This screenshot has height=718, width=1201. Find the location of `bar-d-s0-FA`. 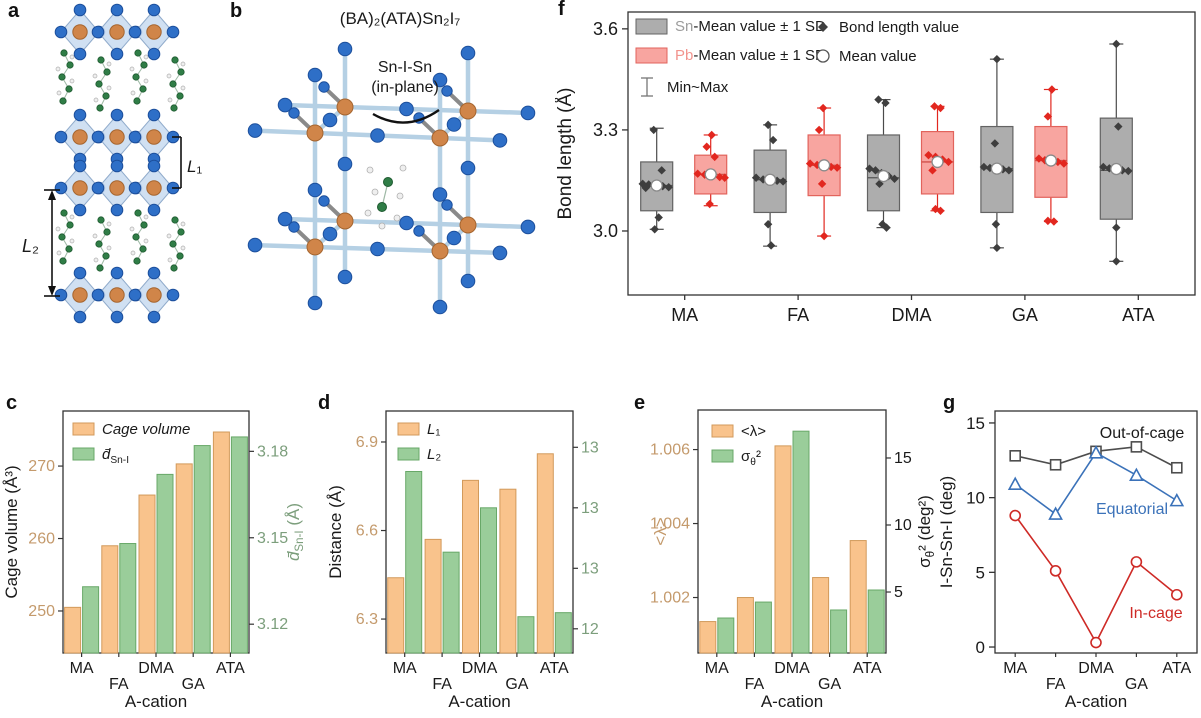

bar-d-s0-FA is located at coordinates (433, 596).